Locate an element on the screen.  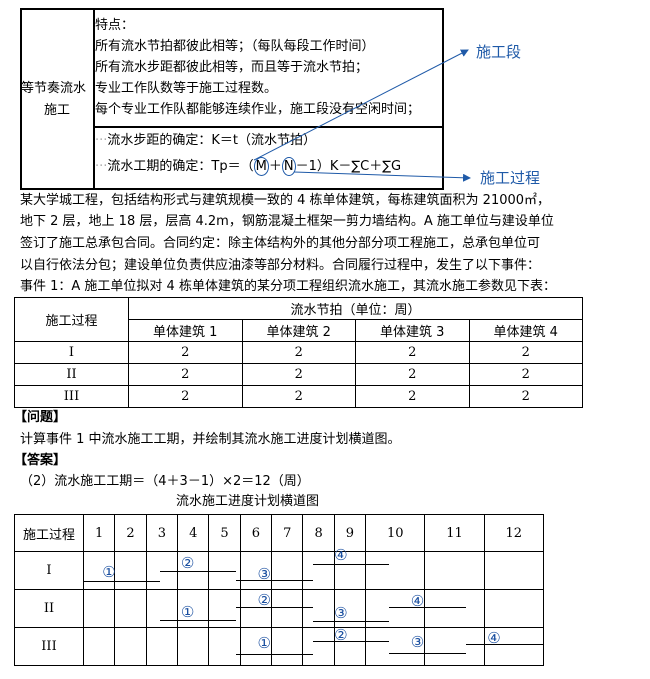
feature-line: 专业工作队数等于施工过程数。 is located at coordinates (186, 88).